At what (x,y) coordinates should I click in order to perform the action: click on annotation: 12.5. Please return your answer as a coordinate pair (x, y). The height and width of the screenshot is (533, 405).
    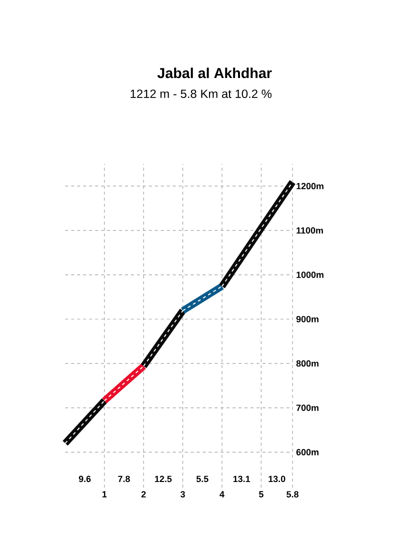
    Looking at the image, I should click on (163, 479).